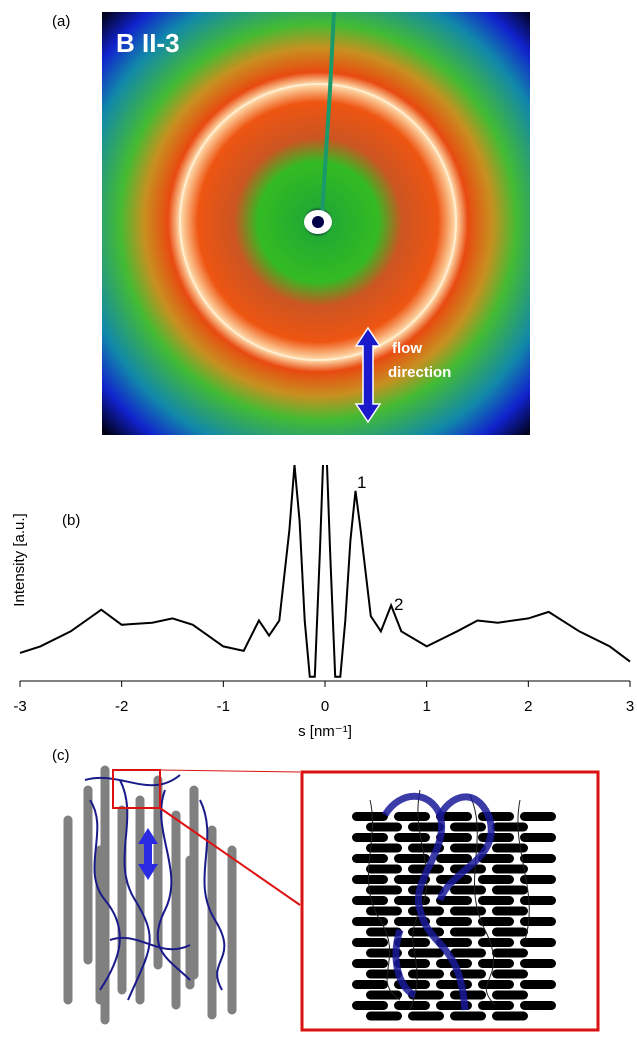 The width and height of the screenshot is (637, 1052). Describe the element at coordinates (426, 706) in the screenshot. I see `x-tick-label: 1` at that location.